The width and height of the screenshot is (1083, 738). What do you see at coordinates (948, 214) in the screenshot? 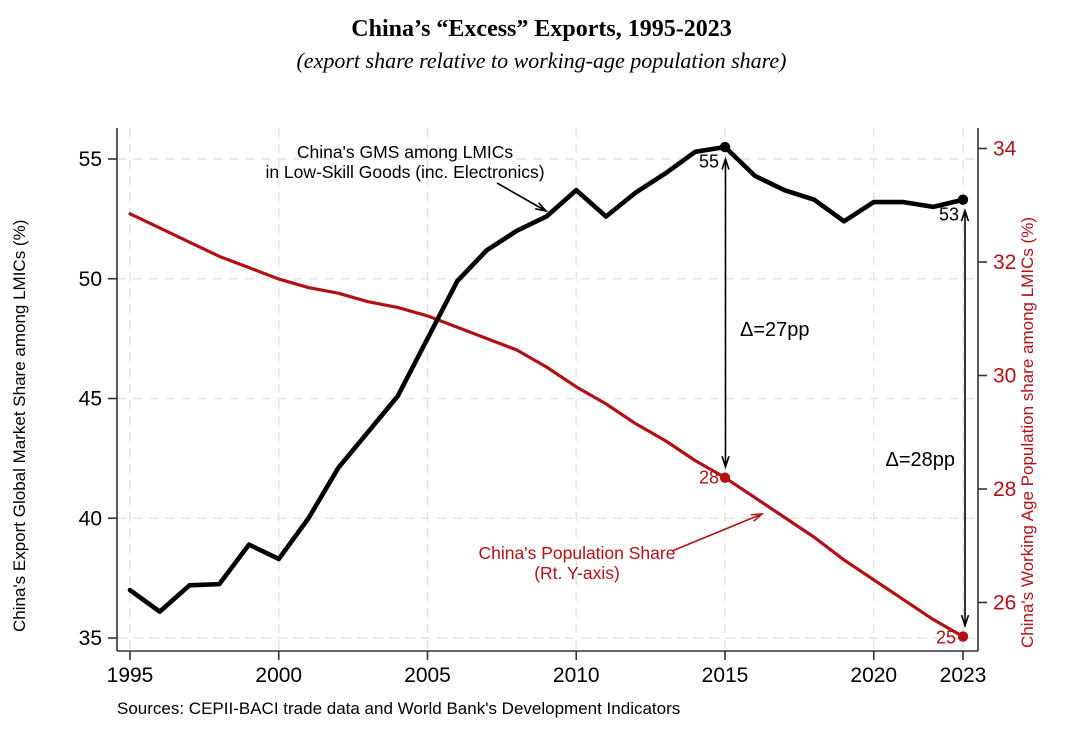
I see `black-2023-value-label: 53` at bounding box center [948, 214].